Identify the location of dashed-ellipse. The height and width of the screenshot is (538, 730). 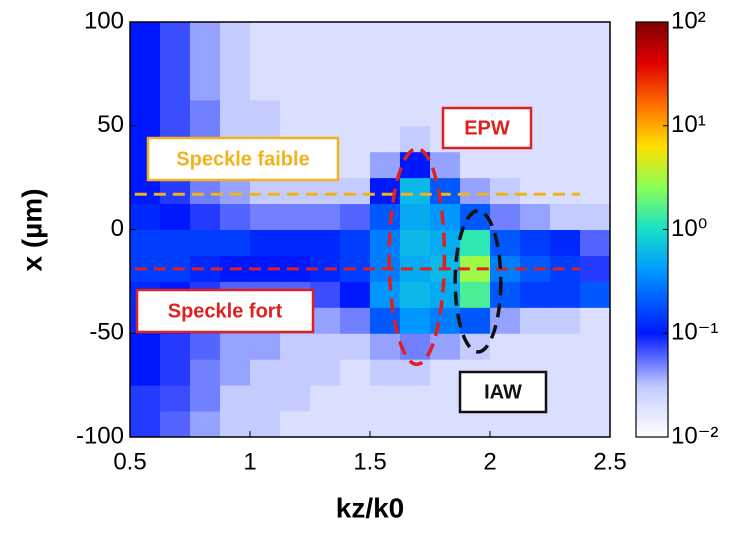
(478, 281).